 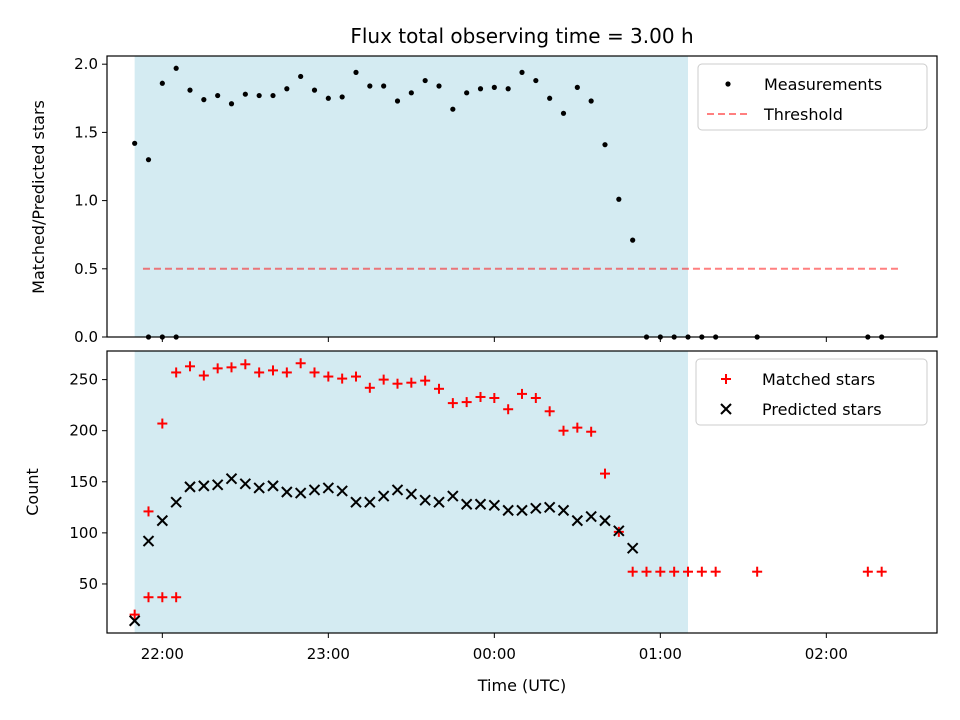 What do you see at coordinates (660, 654) in the screenshot?
I see `x-tick-label: 01:00` at bounding box center [660, 654].